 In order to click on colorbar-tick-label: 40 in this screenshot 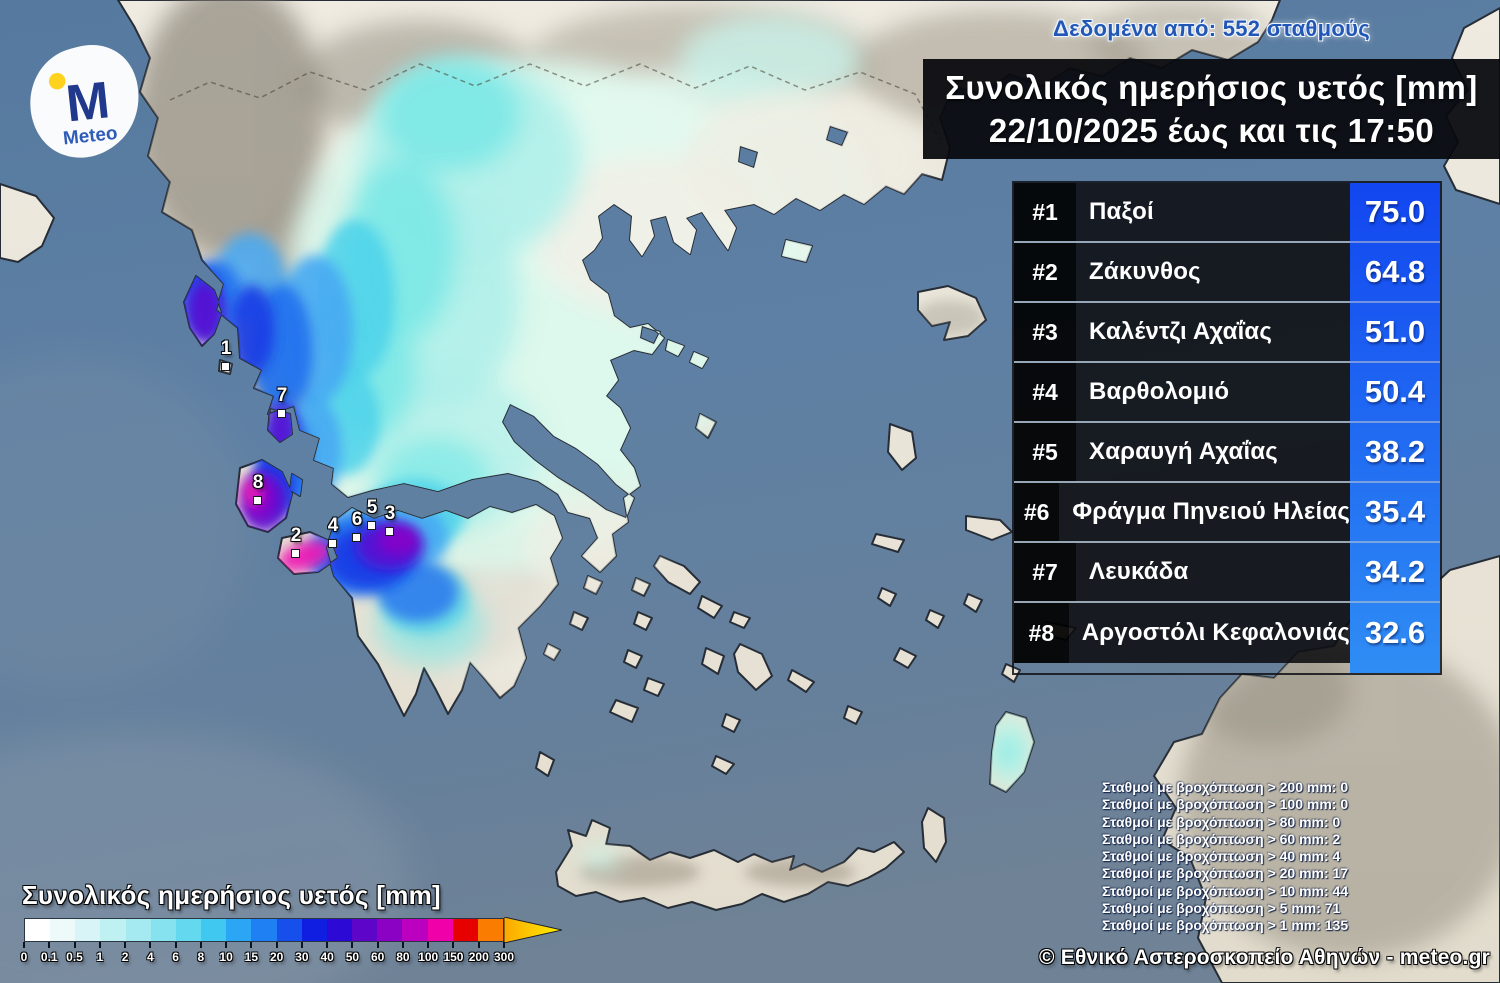, I will do `click(327, 957)`.